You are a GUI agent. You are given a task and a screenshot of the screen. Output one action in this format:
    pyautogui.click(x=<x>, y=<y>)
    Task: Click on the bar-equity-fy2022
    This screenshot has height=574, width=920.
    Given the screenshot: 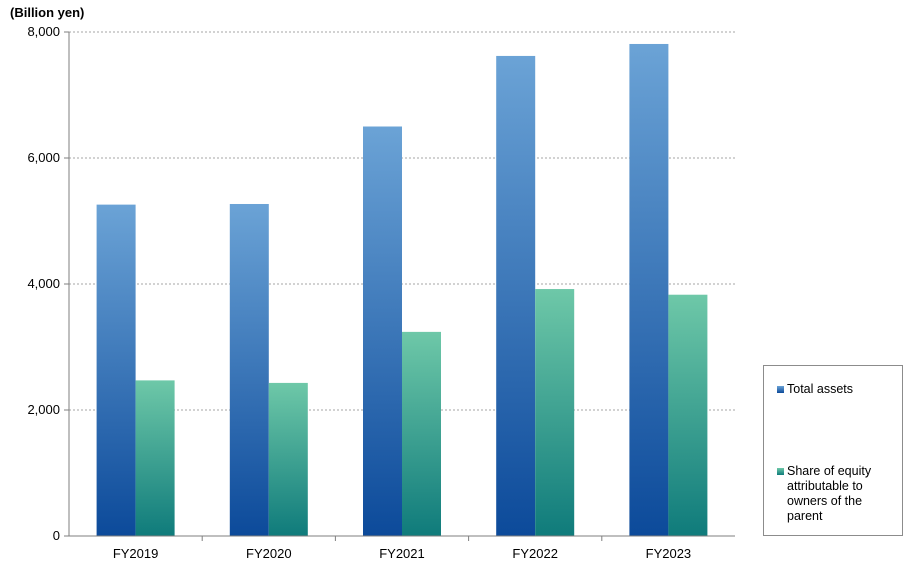 What is the action you would take?
    pyautogui.click(x=555, y=412)
    